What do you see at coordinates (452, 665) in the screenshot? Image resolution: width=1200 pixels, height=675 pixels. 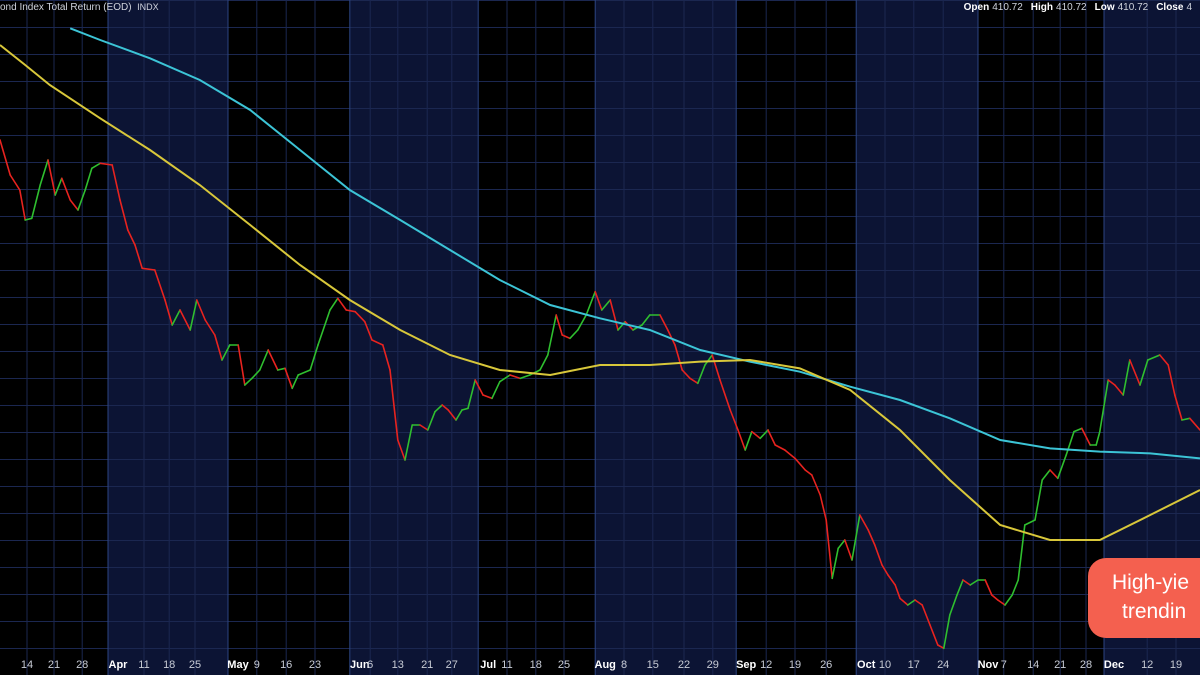 I see `x-tick-label: 27` at bounding box center [452, 665].